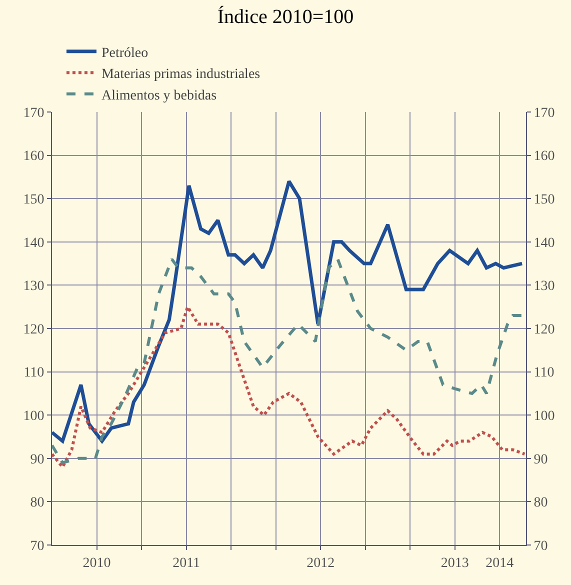 This screenshot has height=585, width=571. What do you see at coordinates (541, 503) in the screenshot?
I see `y2-tick-label: 80` at bounding box center [541, 503].